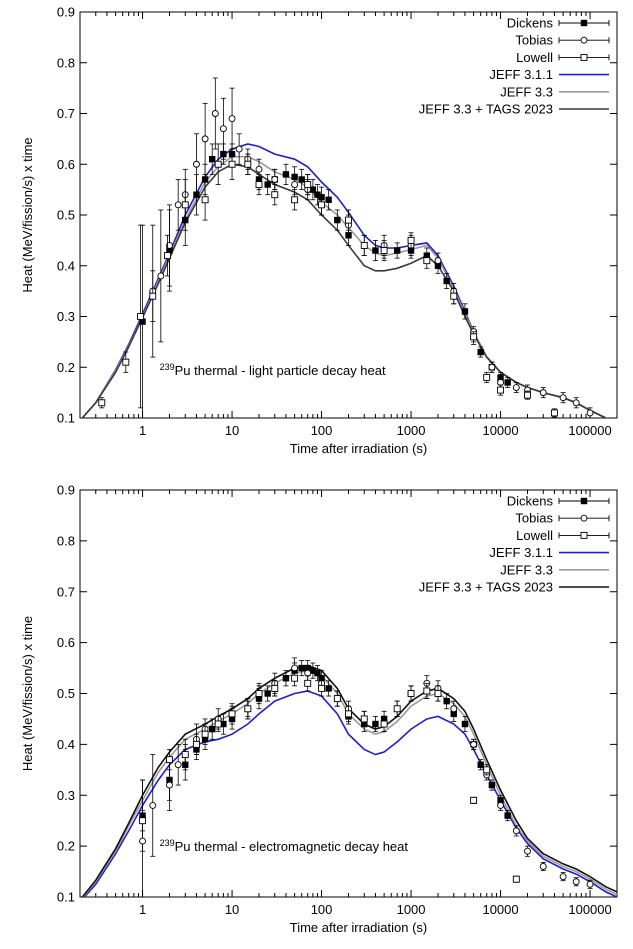 This screenshot has height=949, width=633. I want to click on annotation-superscript: 239, so click(167, 367).